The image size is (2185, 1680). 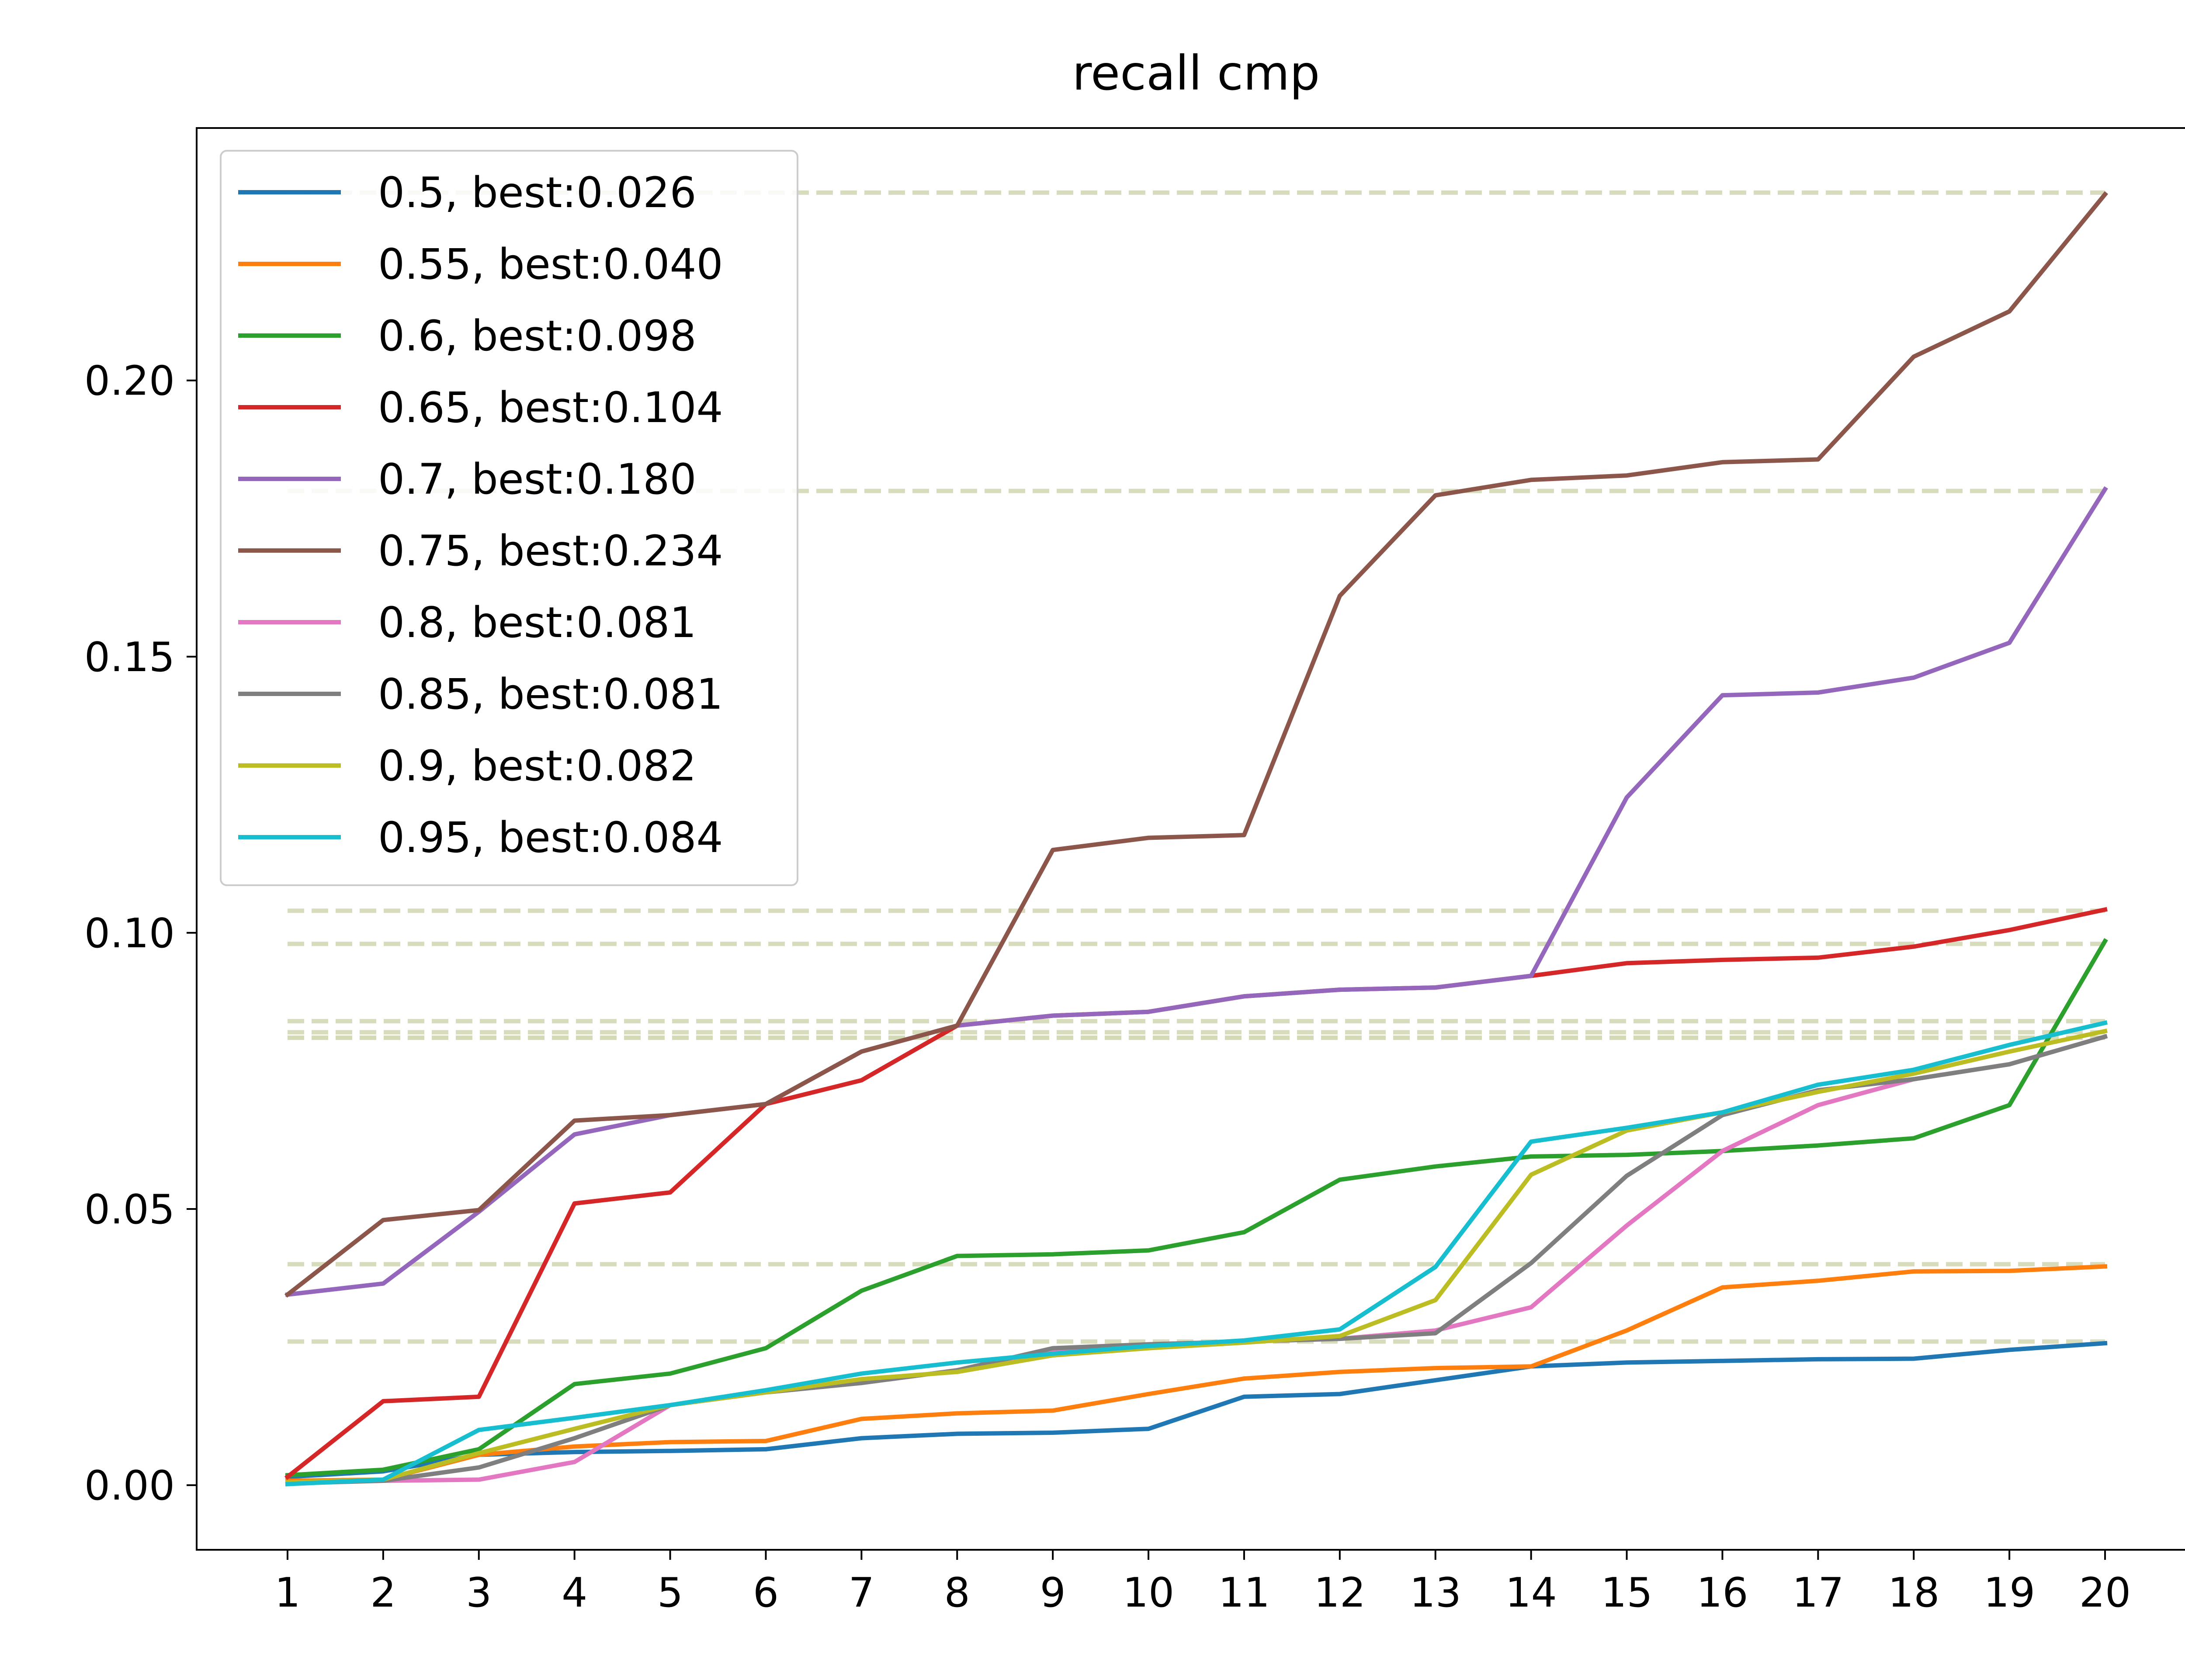 I want to click on x-tick-label-5: 6, so click(x=766, y=1593).